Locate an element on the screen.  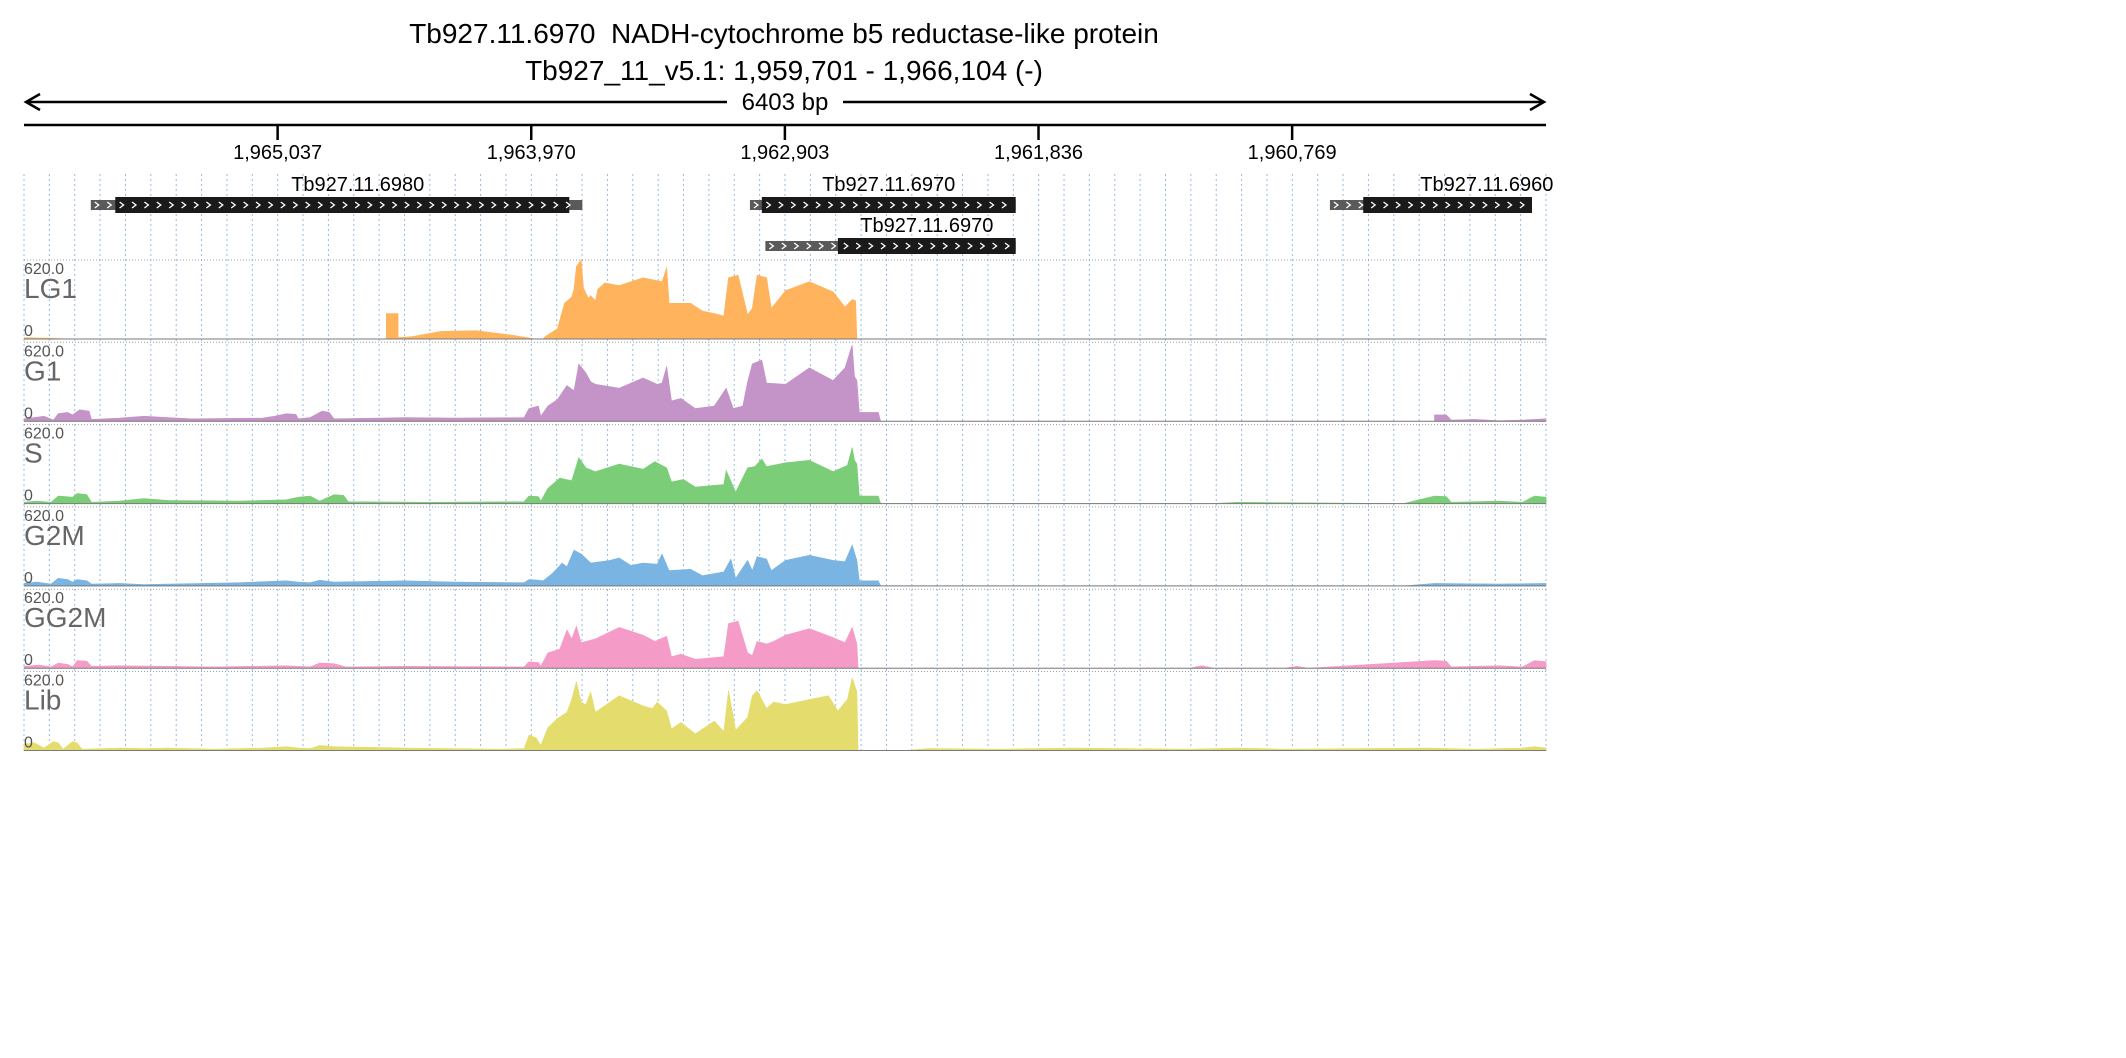
gene-label: Tb927.11.6970 is located at coordinates (888, 185).